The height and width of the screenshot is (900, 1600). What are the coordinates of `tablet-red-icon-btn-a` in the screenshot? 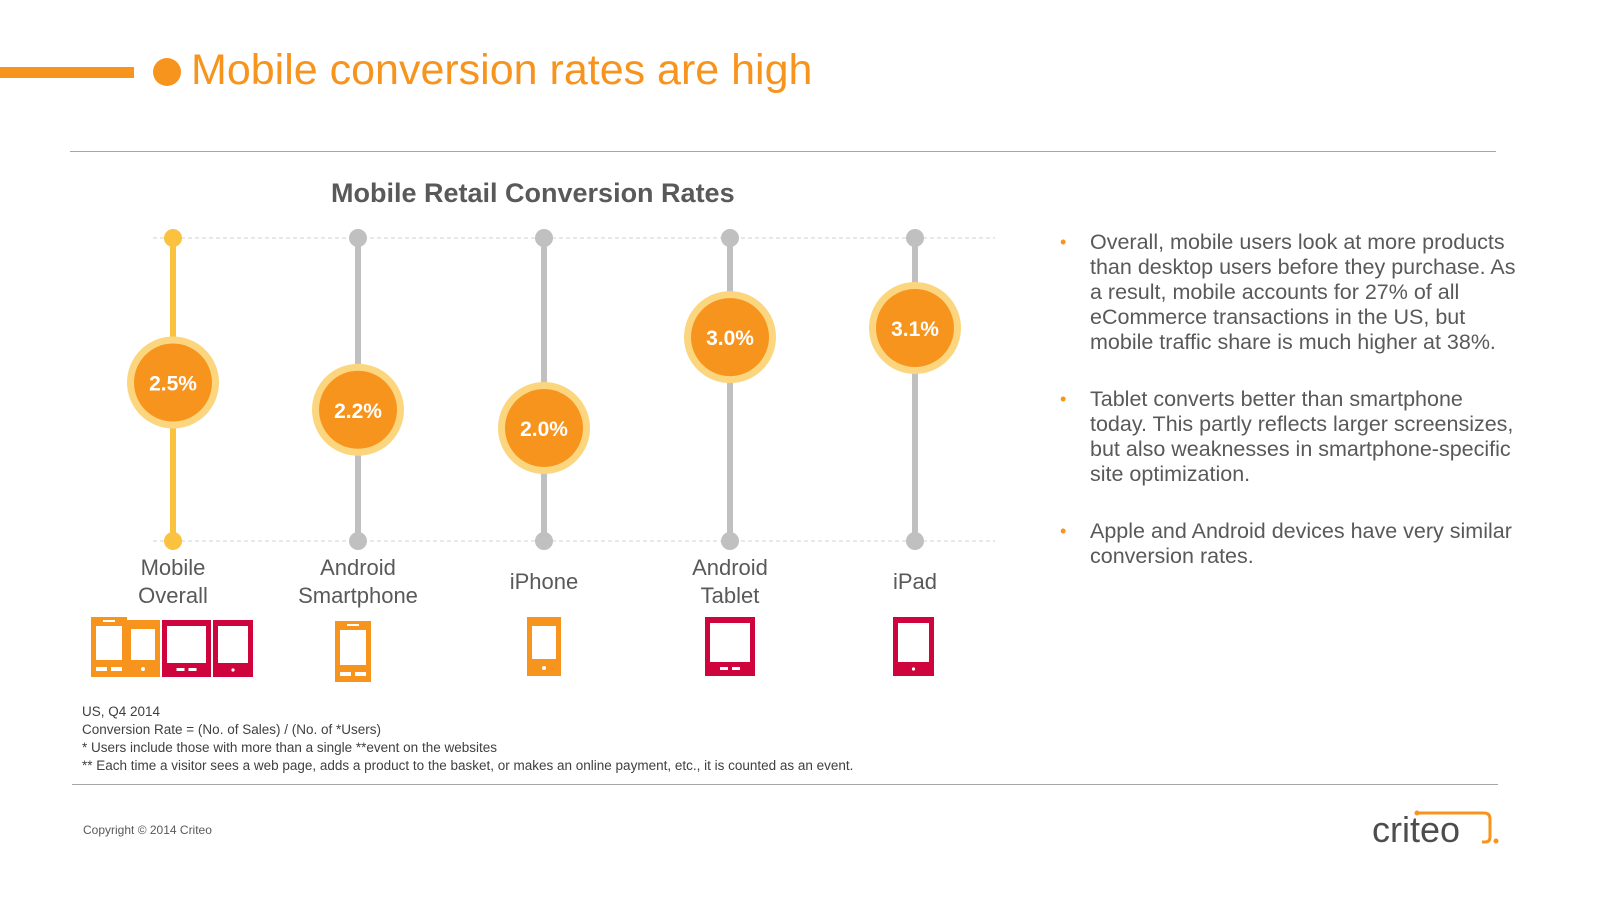 It's located at (180, 669).